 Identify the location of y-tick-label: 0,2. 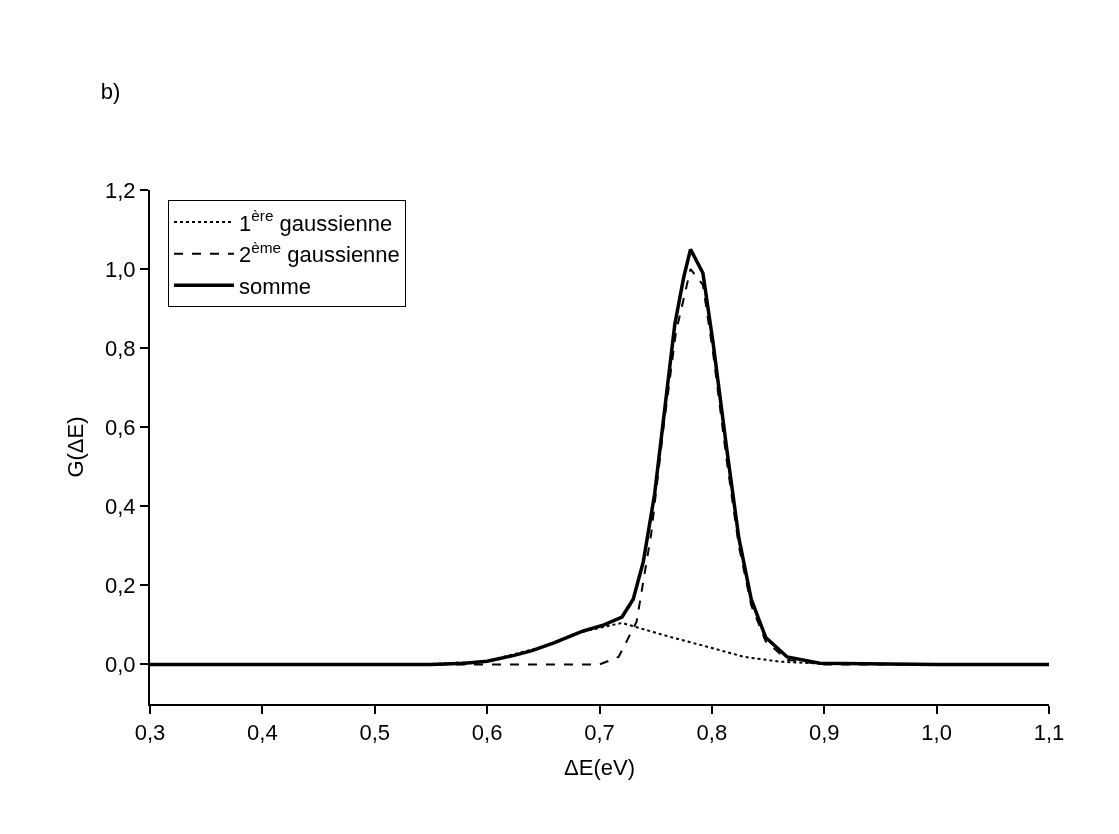
(120, 586).